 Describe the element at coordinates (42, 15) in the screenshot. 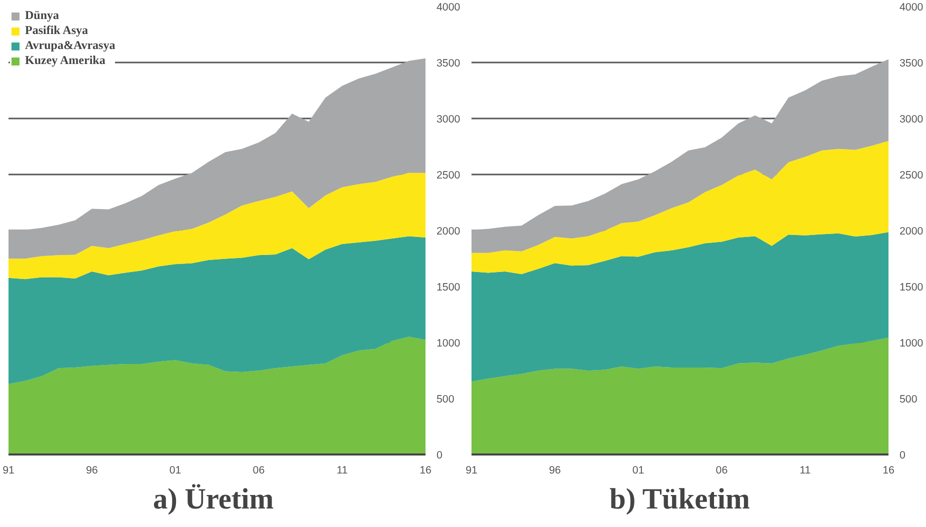

I see `legend-label: Dünya` at that location.